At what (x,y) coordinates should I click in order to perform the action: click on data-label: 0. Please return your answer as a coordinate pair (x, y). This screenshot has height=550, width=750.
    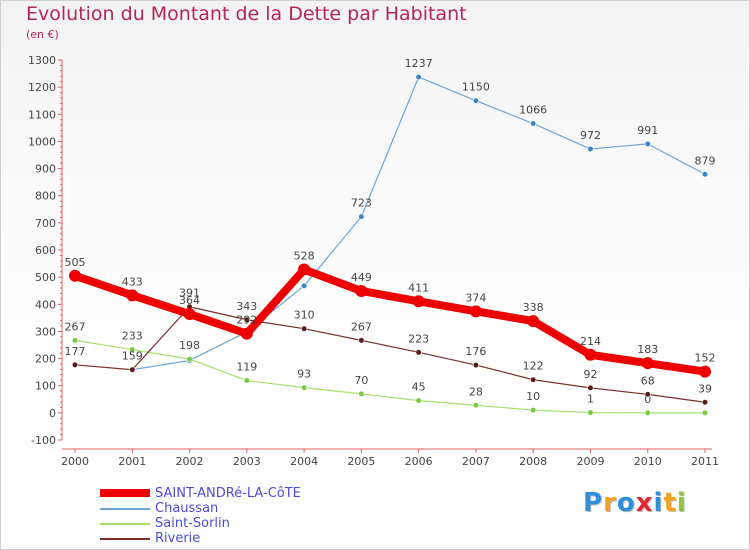
    Looking at the image, I should click on (647, 399).